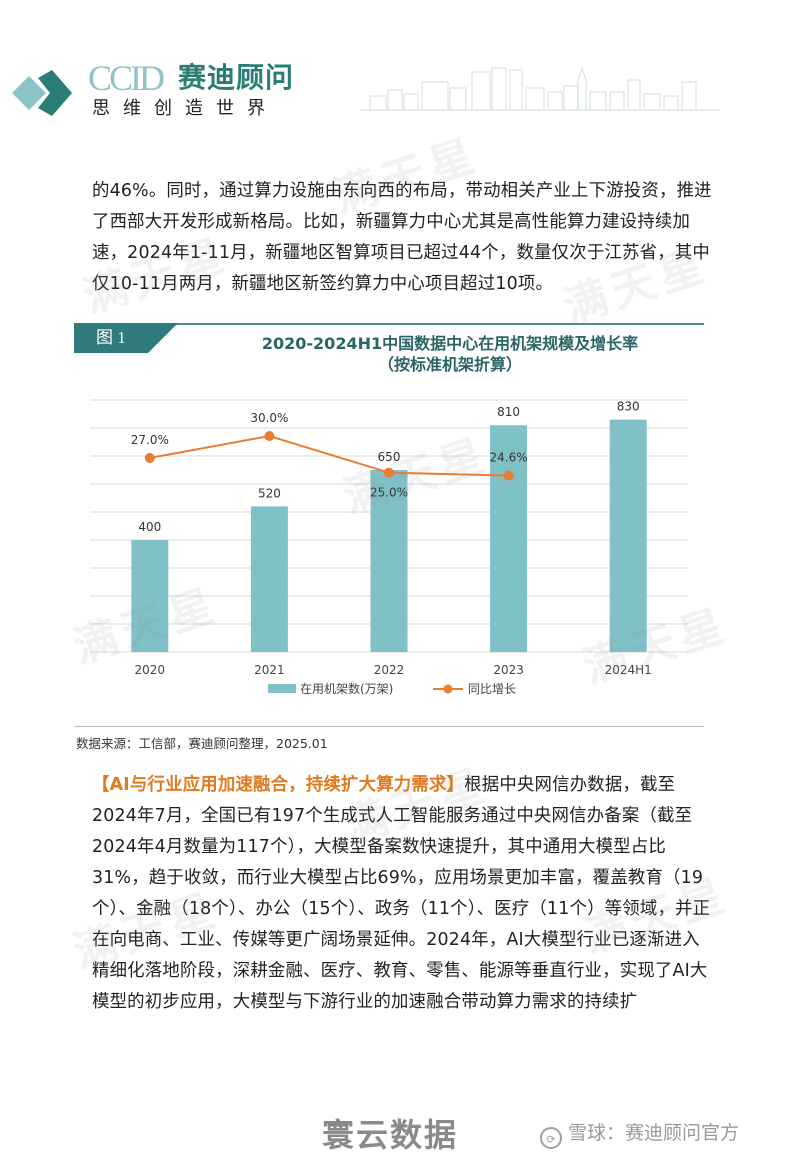  I want to click on legend-bar-swatch, so click(282, 688).